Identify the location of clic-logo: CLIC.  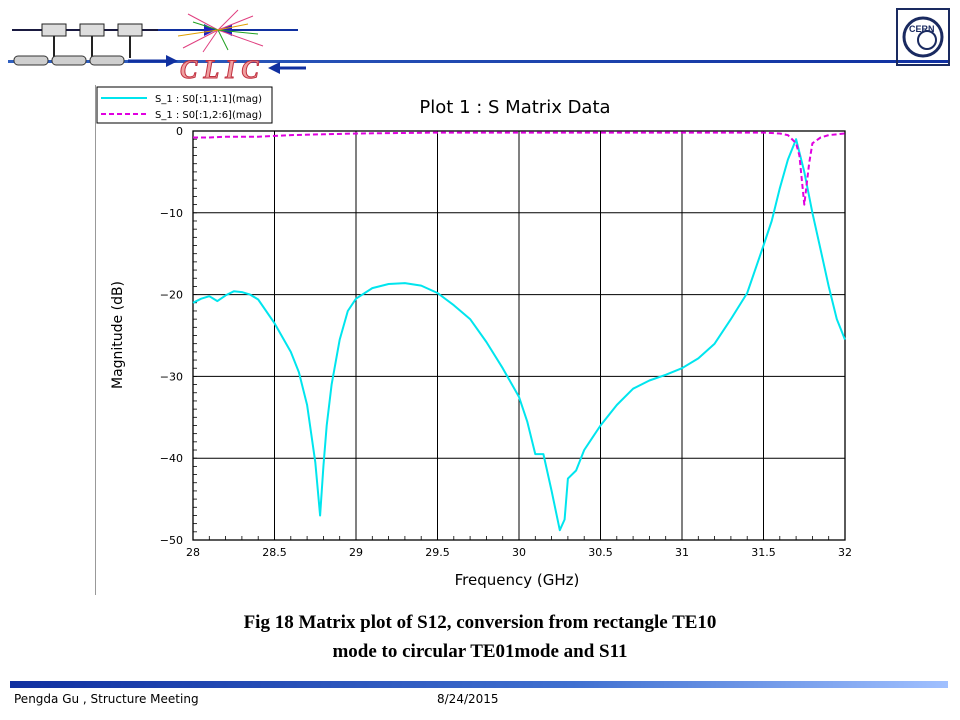
(159, 44).